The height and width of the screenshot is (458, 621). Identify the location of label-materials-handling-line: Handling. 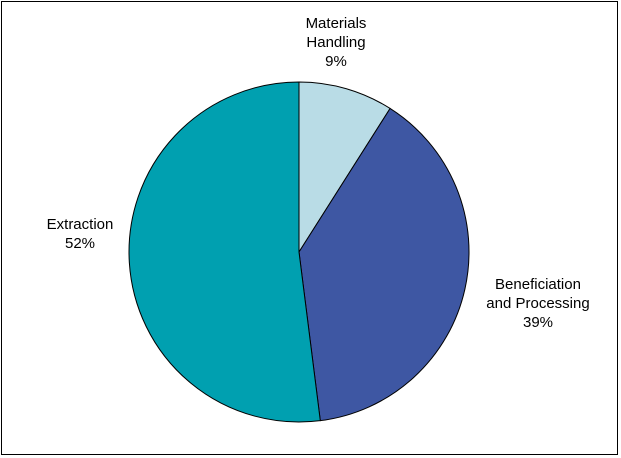
(335, 42).